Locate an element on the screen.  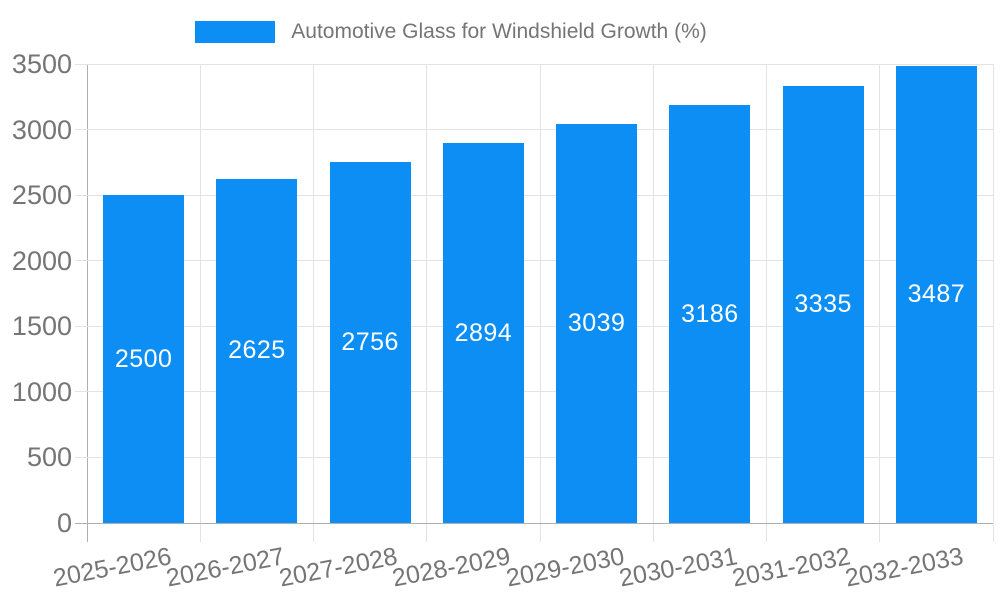
bar: 3186 is located at coordinates (710, 314).